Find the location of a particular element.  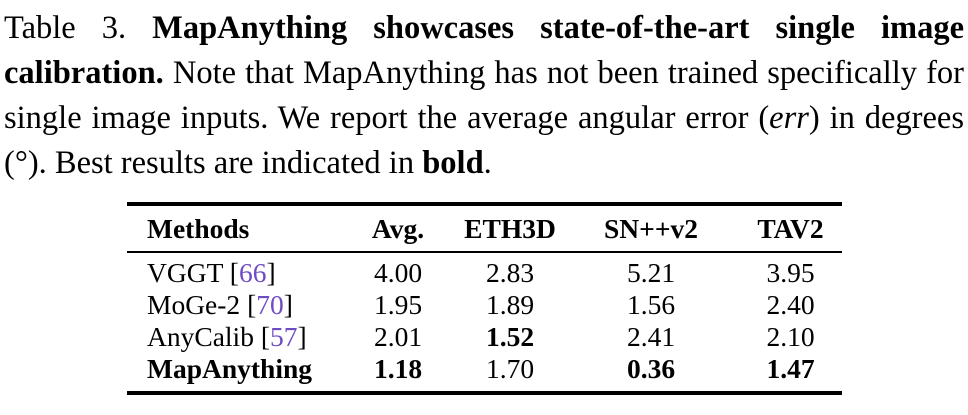

citation-number: 57 is located at coordinates (284, 336).